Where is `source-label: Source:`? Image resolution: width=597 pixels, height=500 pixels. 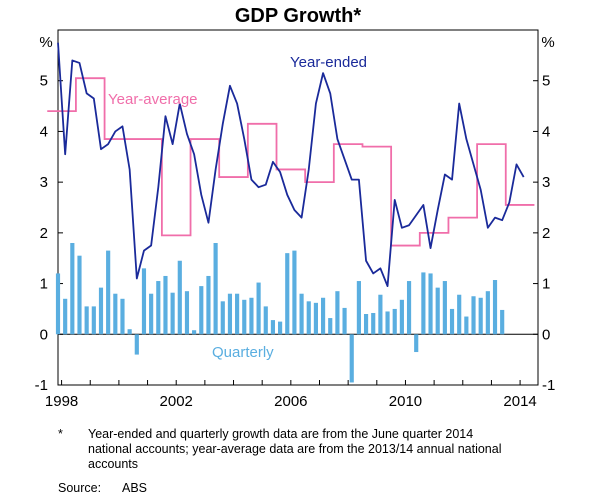
source-label: Source: is located at coordinates (80, 488).